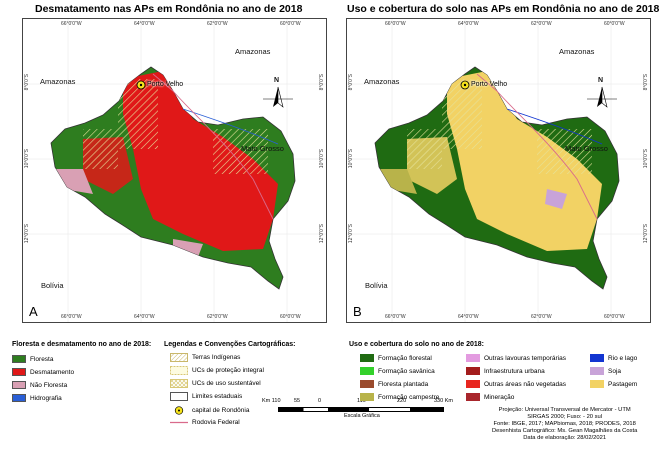 Image resolution: width=663 pixels, height=455 pixels. I want to click on swatch-hidrografia, so click(19, 398).